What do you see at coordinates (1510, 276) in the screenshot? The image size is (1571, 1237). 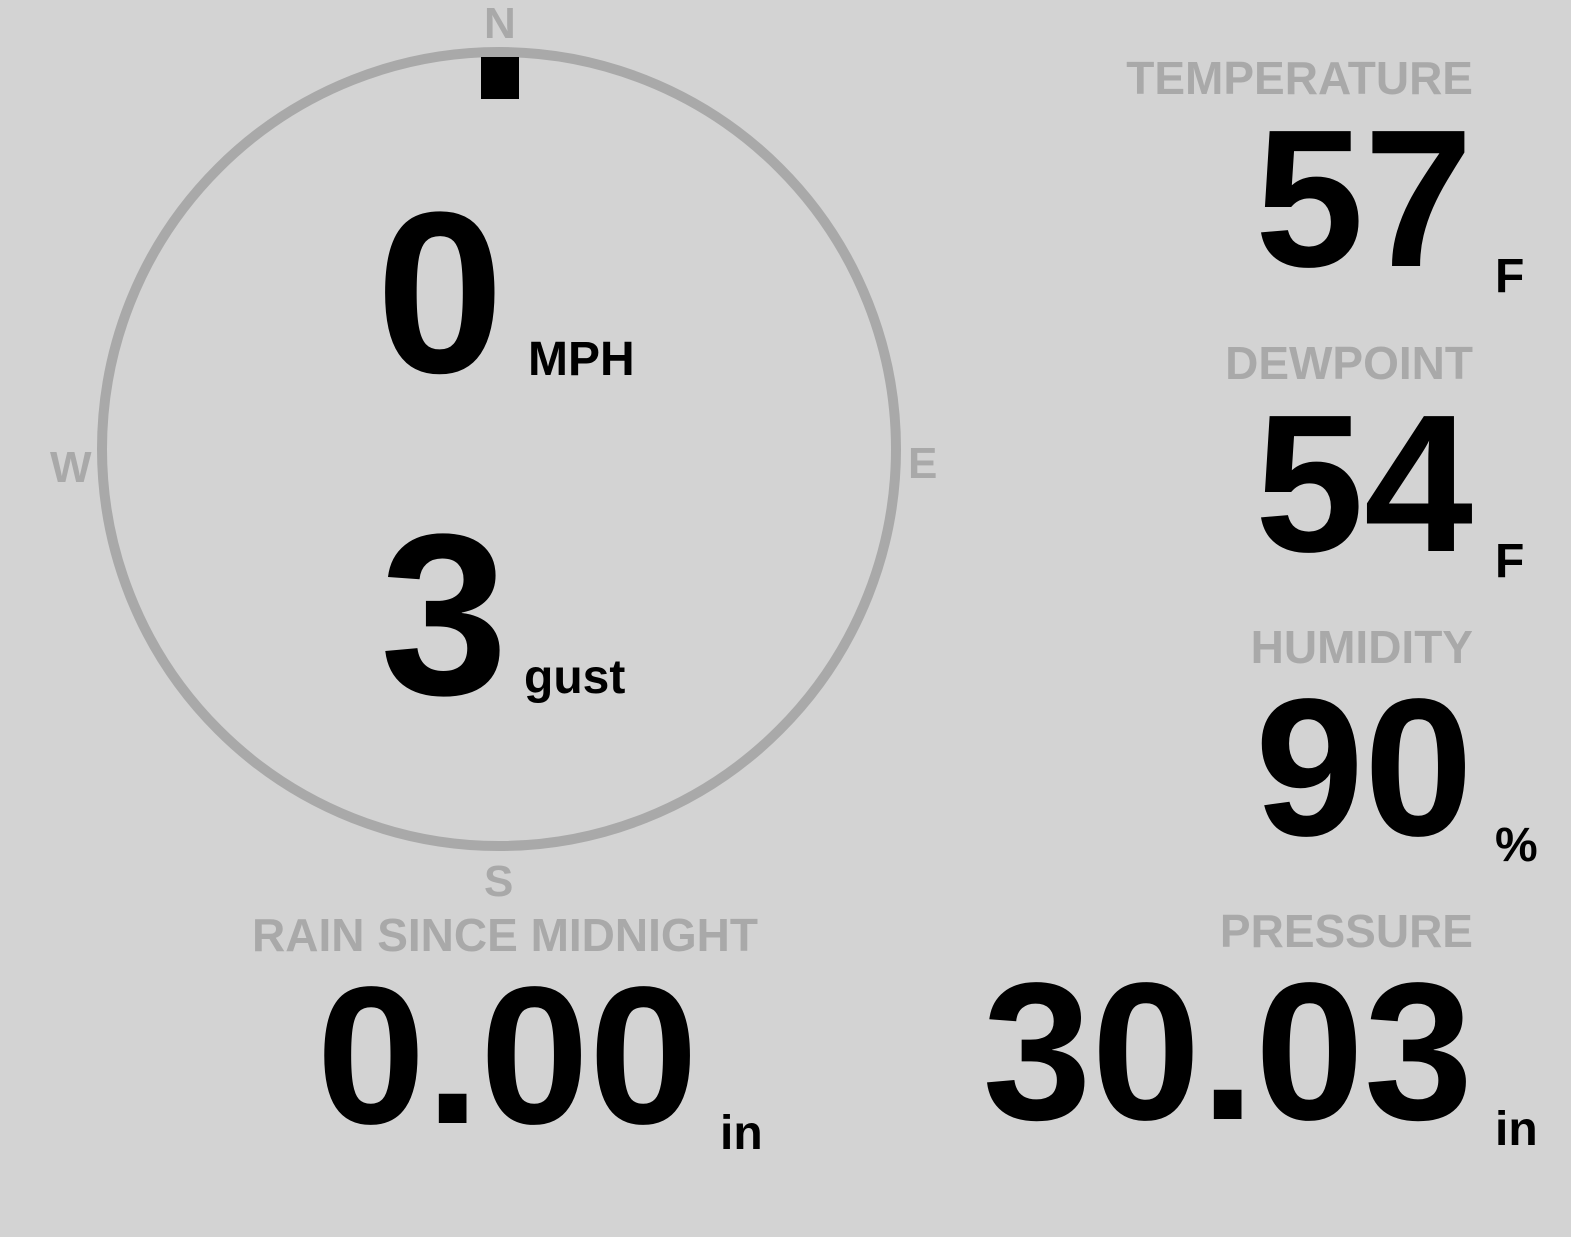 I see `temperature-unit: F` at bounding box center [1510, 276].